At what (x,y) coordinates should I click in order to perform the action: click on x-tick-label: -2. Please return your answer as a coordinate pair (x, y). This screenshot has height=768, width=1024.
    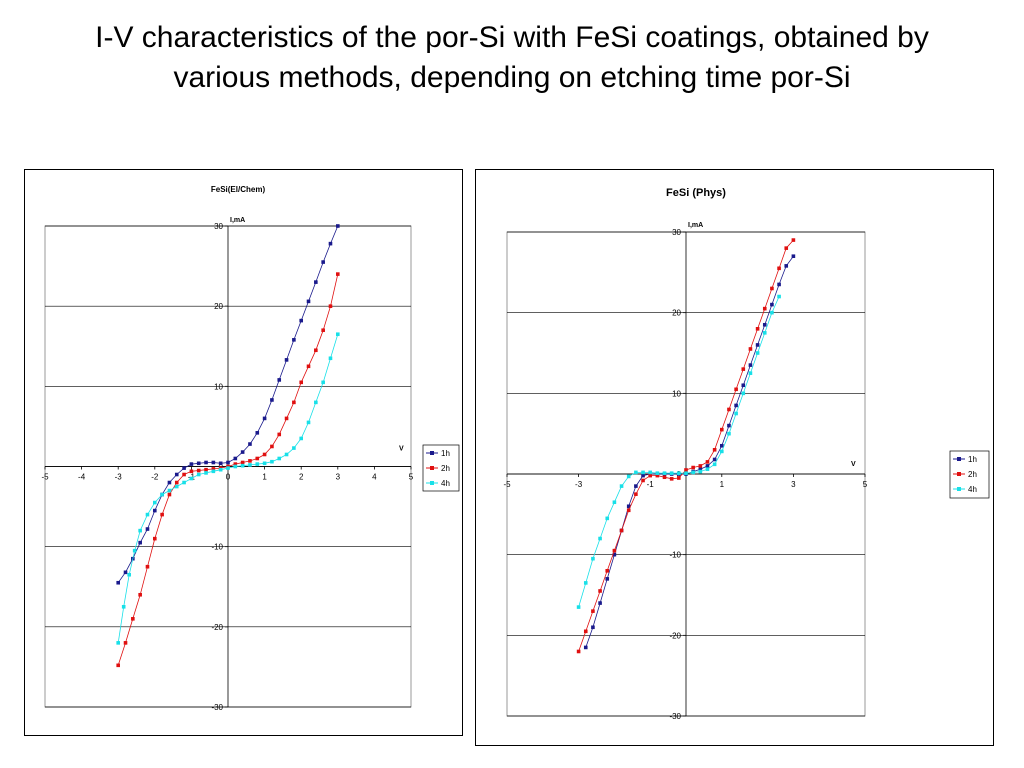
    Looking at the image, I should click on (155, 477).